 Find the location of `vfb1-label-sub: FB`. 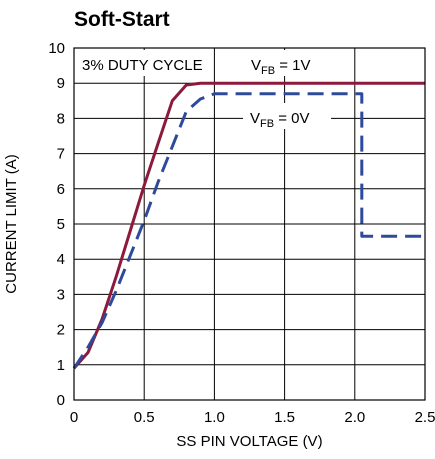

vfb1-label-sub: FB is located at coordinates (268, 71).